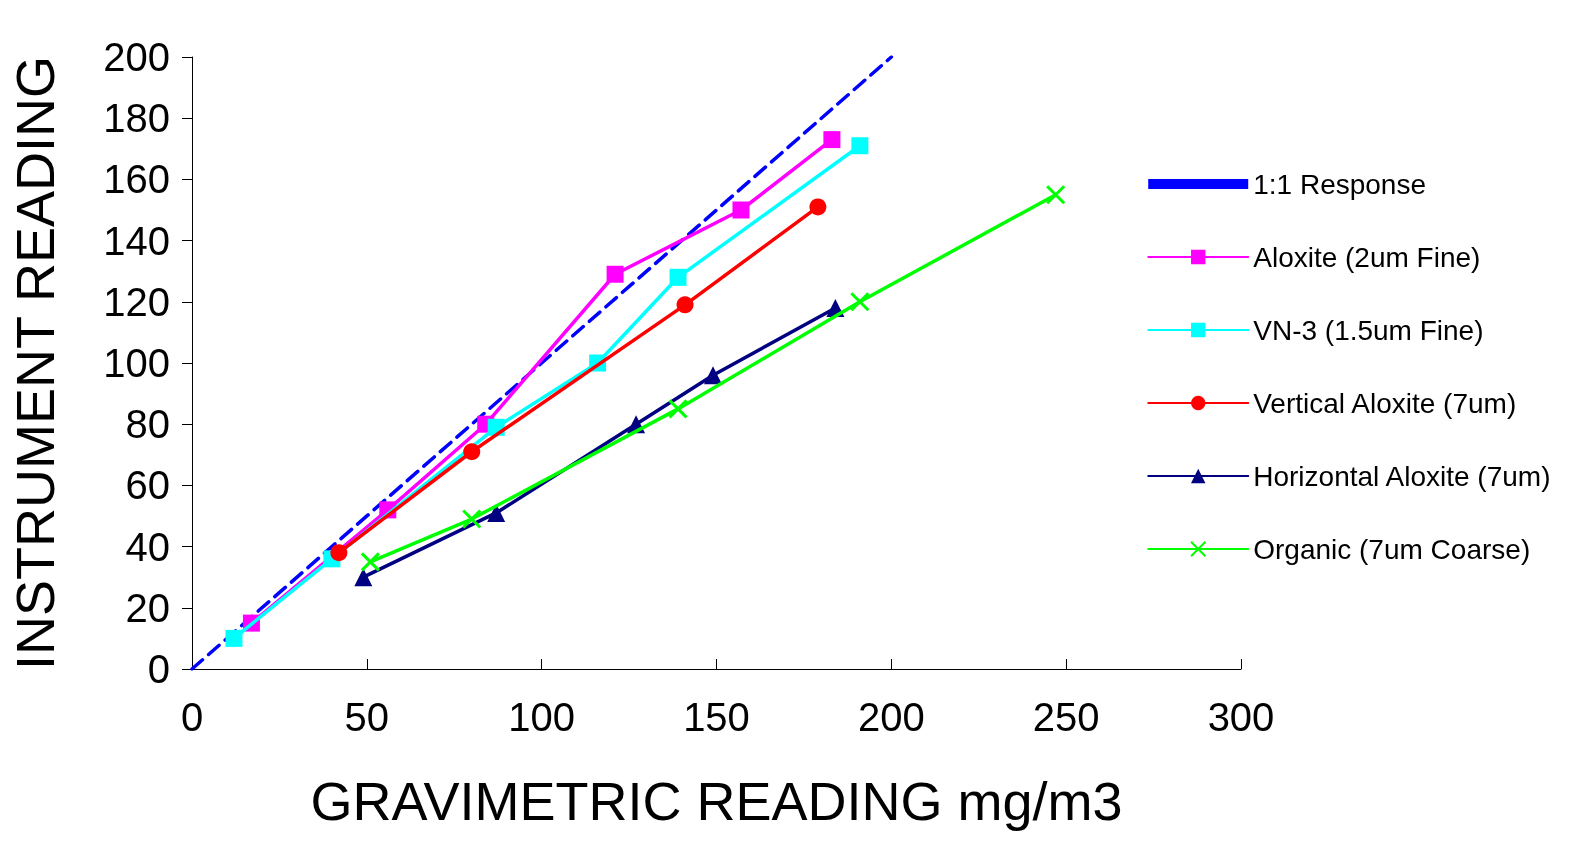 This screenshot has height=862, width=1587. I want to click on x-tick-label: 0, so click(192, 717).